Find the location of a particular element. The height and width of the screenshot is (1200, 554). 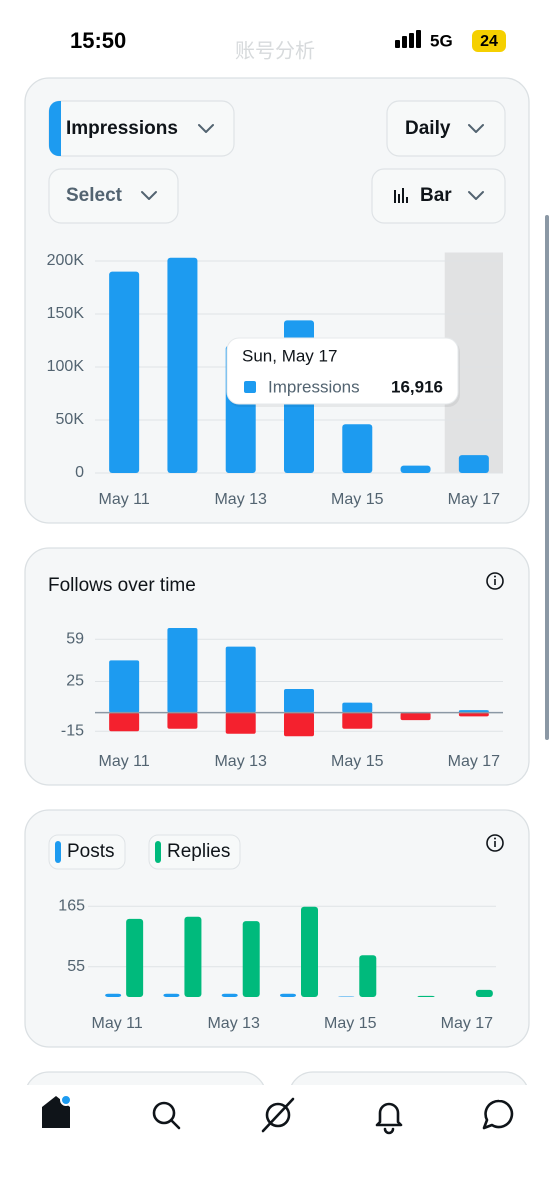

y-tick-label: 200K is located at coordinates (66, 260).